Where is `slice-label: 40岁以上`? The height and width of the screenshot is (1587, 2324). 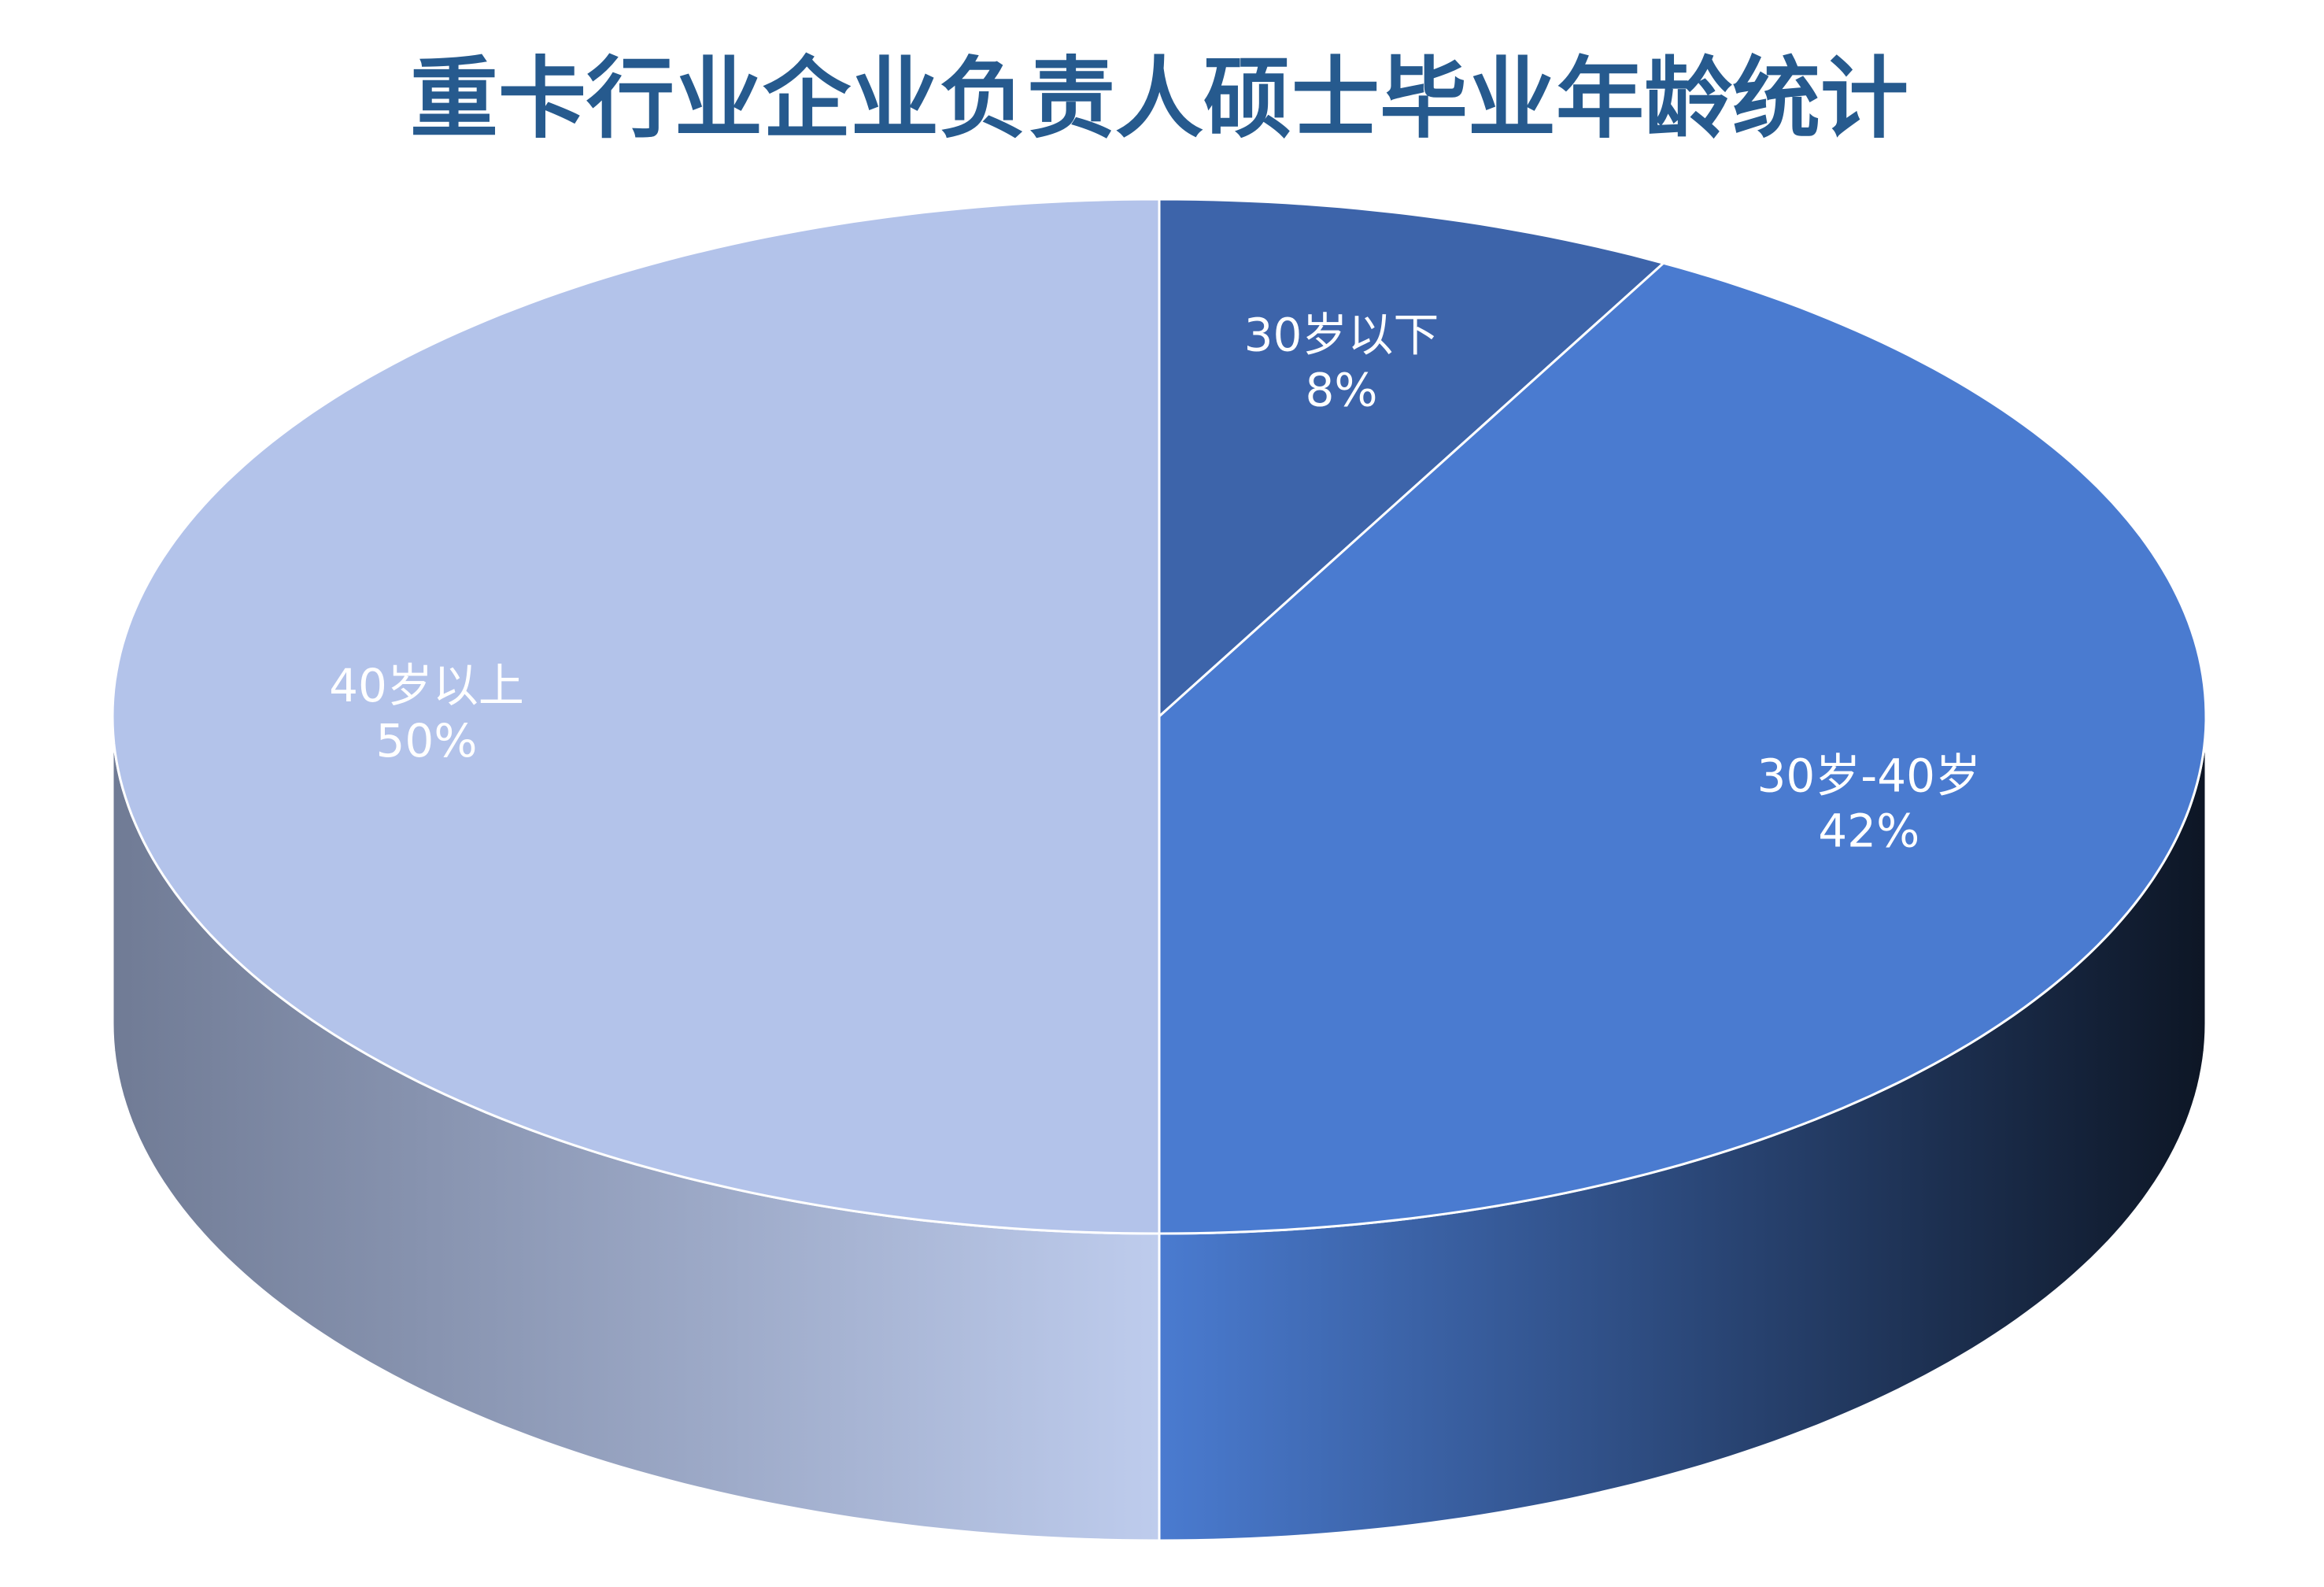 slice-label: 40岁以上 is located at coordinates (426, 685).